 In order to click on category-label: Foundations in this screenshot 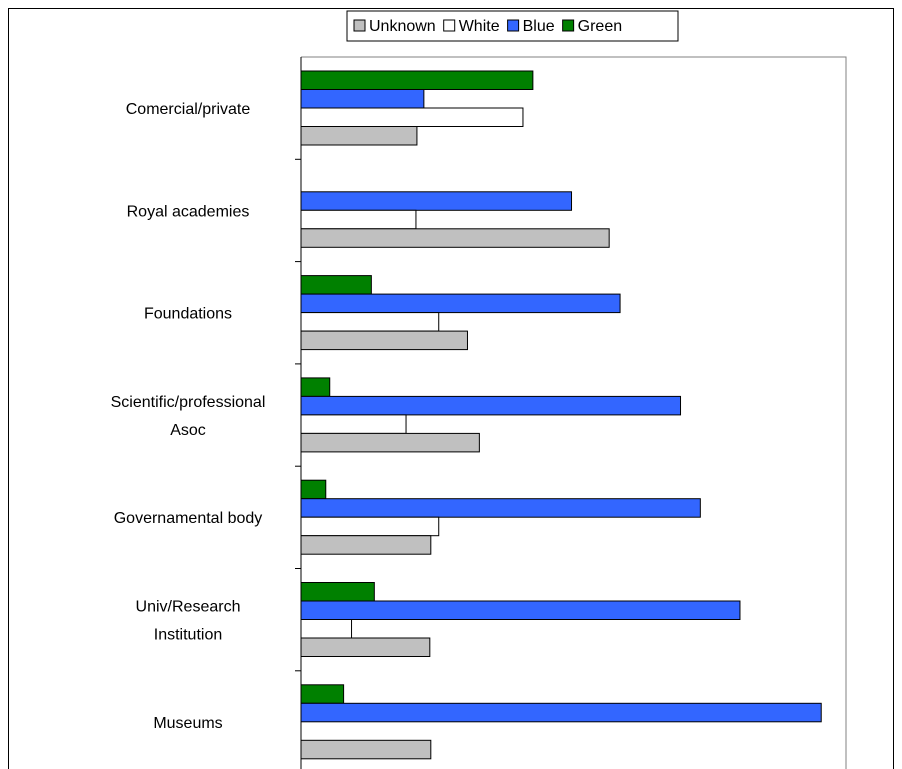, I will do `click(188, 314)`.